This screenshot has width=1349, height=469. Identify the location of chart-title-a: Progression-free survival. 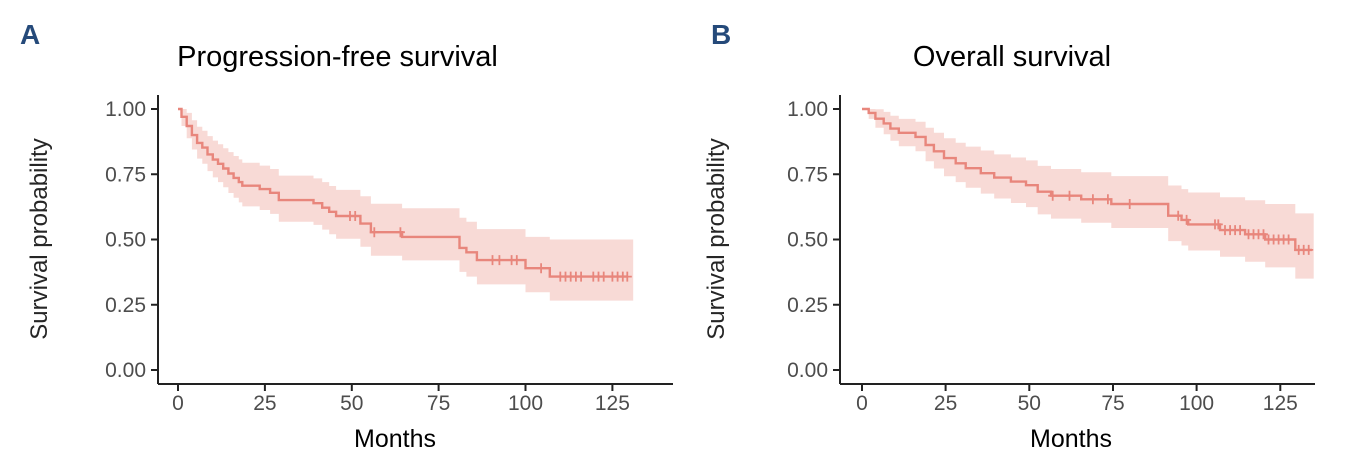
(337, 57).